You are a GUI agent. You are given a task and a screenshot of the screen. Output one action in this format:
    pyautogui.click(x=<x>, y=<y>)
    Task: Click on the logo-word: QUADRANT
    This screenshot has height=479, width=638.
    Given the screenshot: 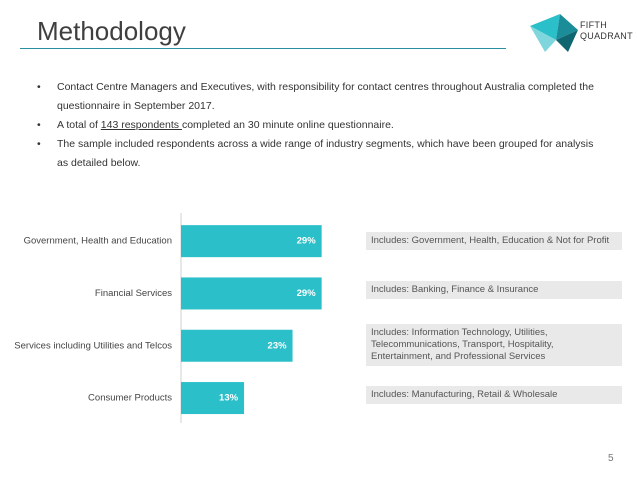 What is the action you would take?
    pyautogui.click(x=606, y=36)
    